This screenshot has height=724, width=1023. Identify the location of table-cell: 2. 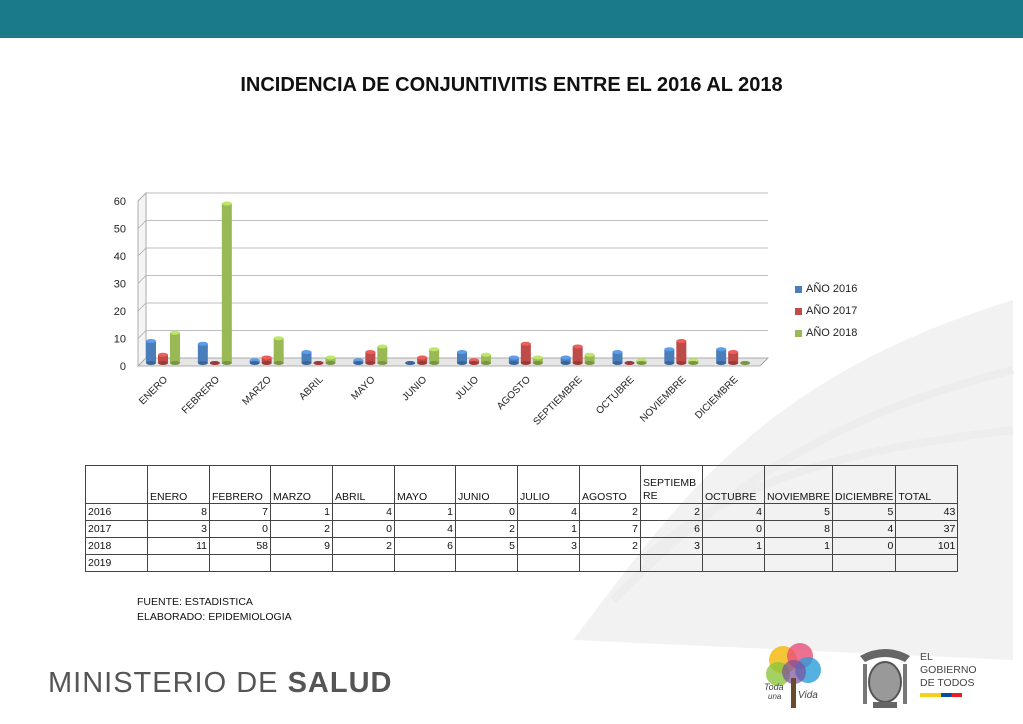
(301, 529).